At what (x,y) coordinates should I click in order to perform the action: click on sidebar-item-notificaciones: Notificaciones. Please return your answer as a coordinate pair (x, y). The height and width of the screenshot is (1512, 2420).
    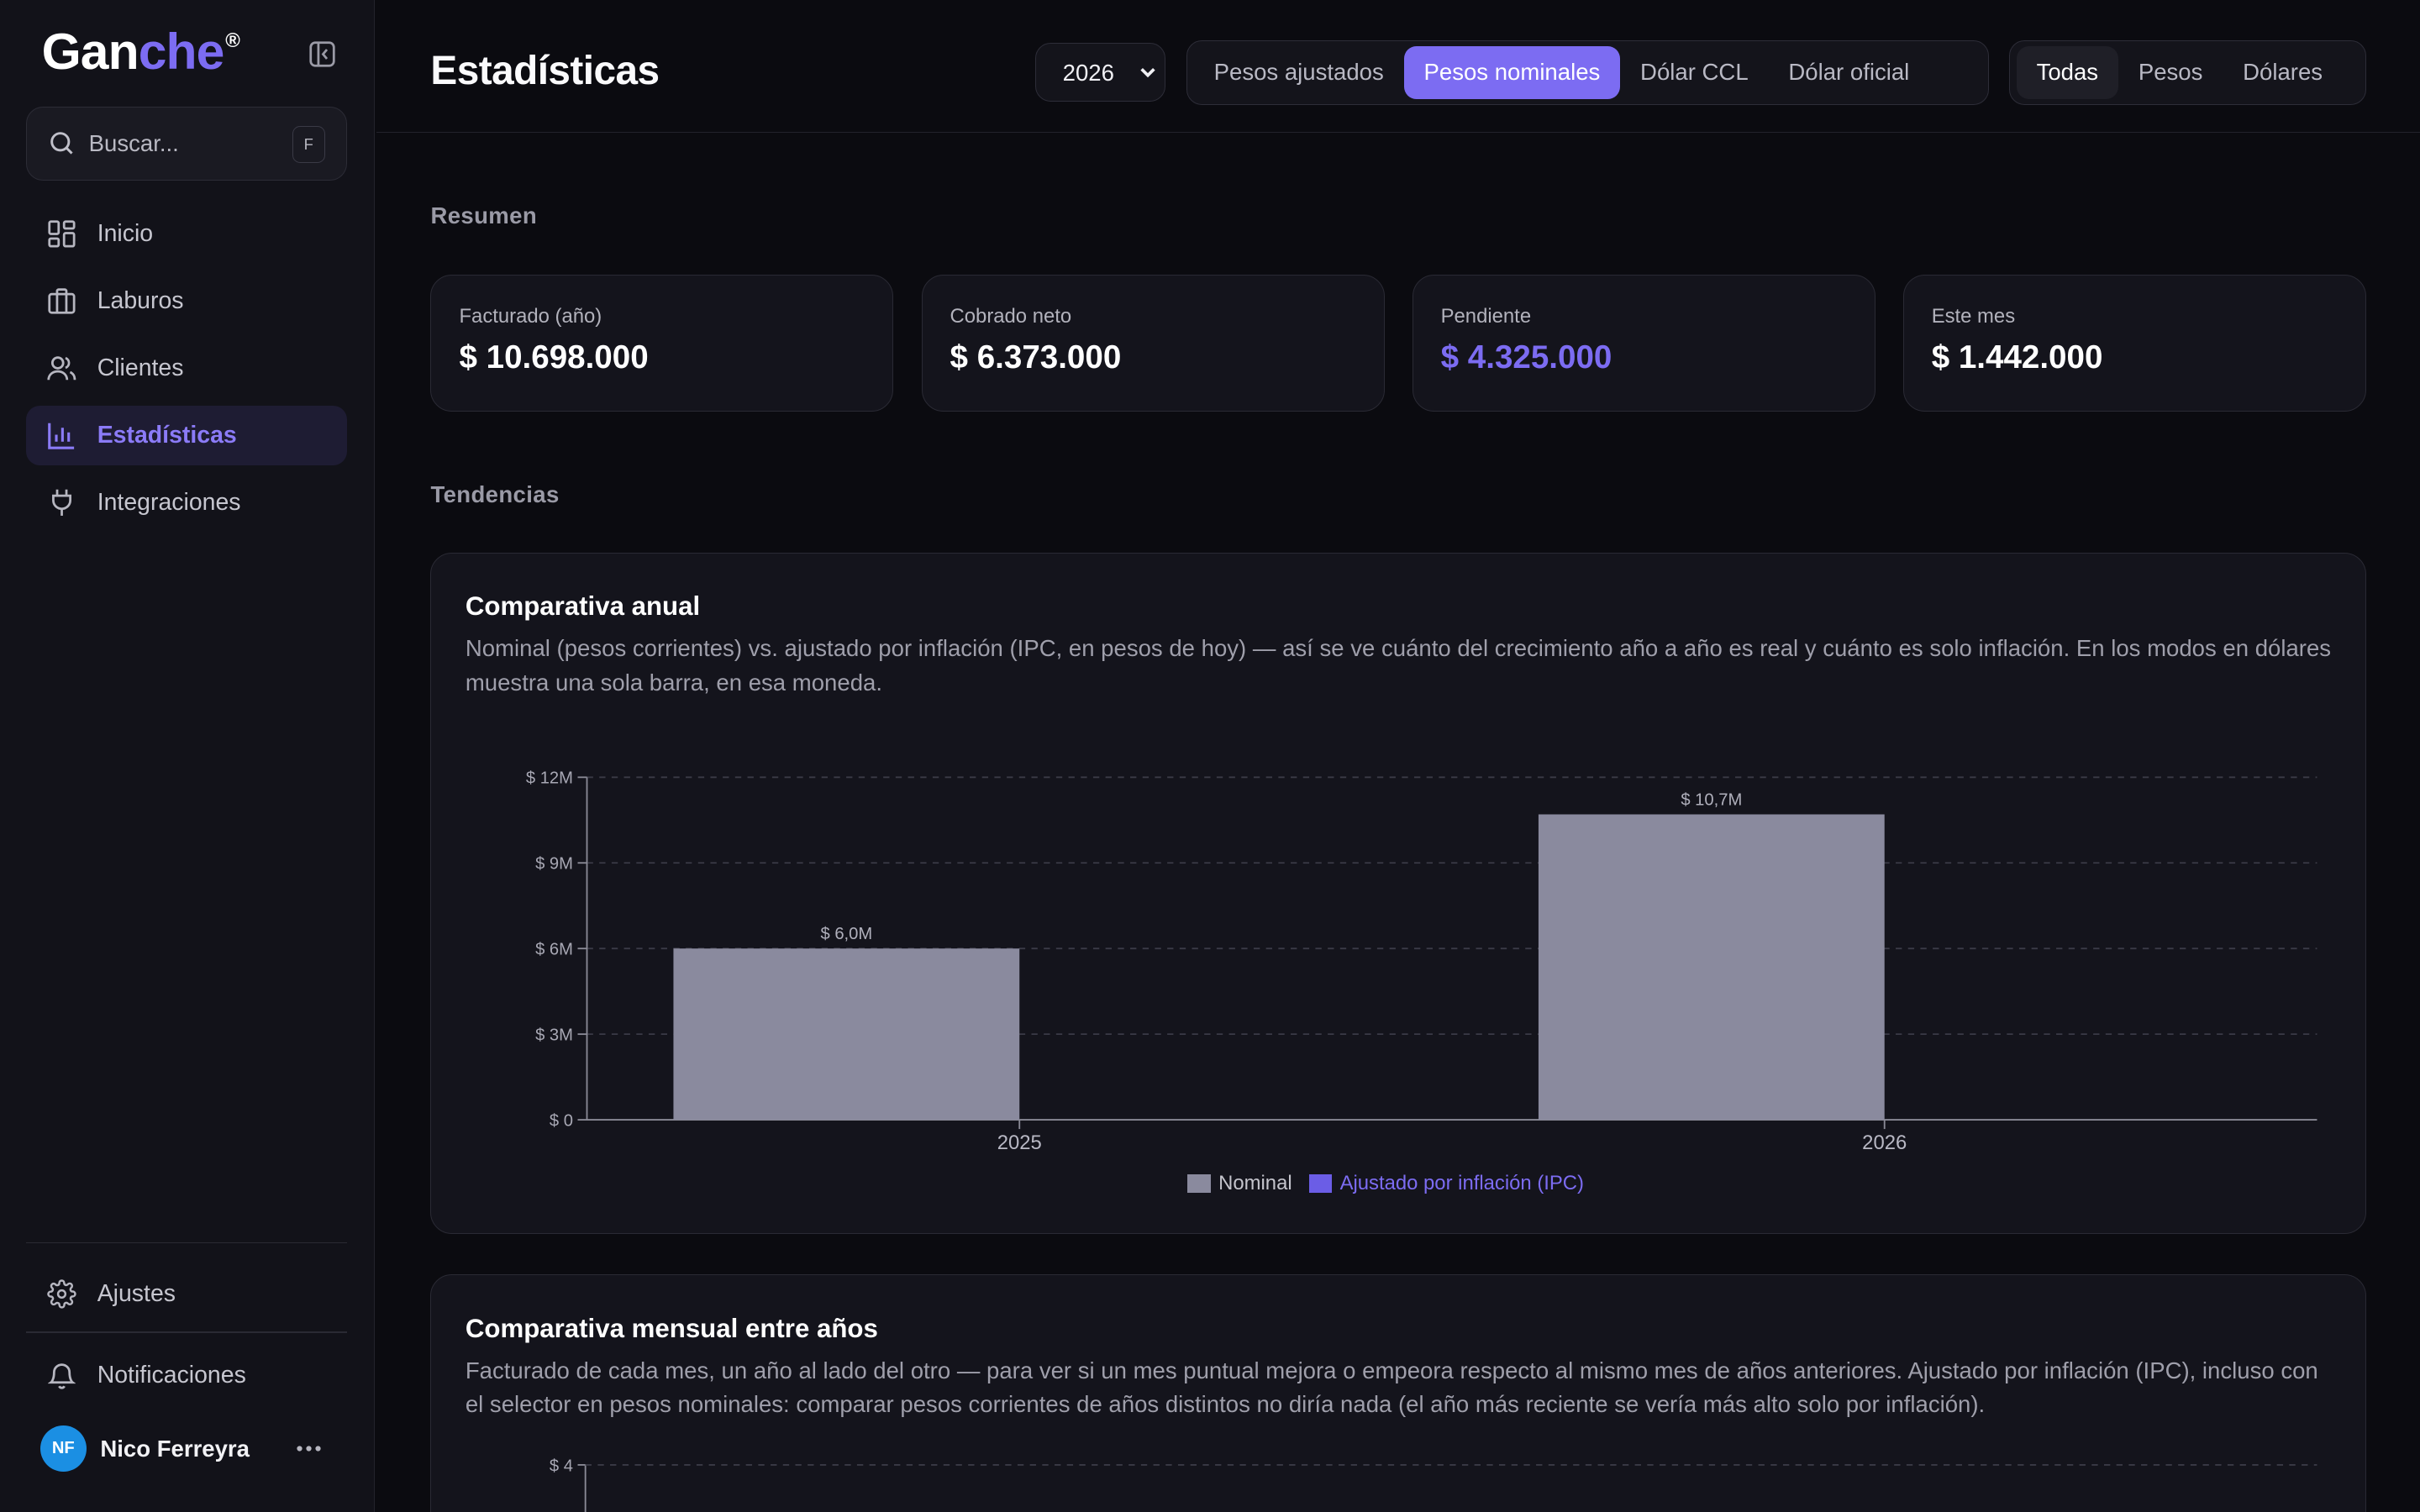
    Looking at the image, I should click on (187, 1376).